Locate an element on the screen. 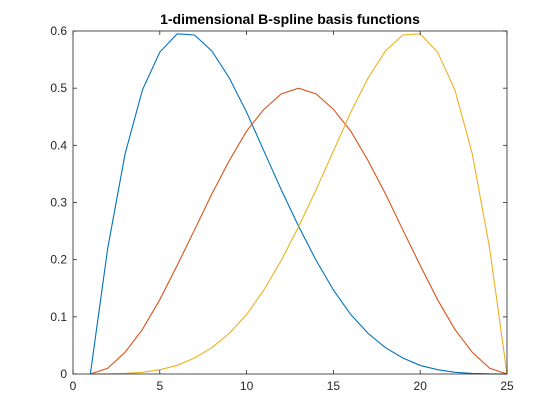 The width and height of the screenshot is (560, 420). x-tick-label: 5 is located at coordinates (159, 386).